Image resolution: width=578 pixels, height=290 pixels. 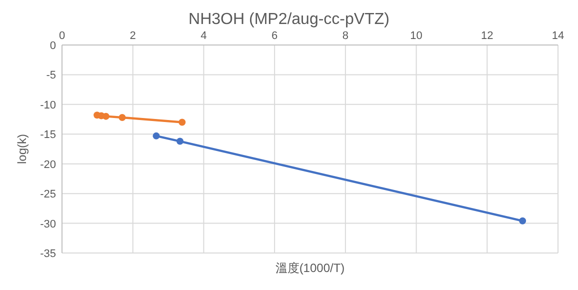 I want to click on x-tick-label: 0, so click(x=62, y=36).